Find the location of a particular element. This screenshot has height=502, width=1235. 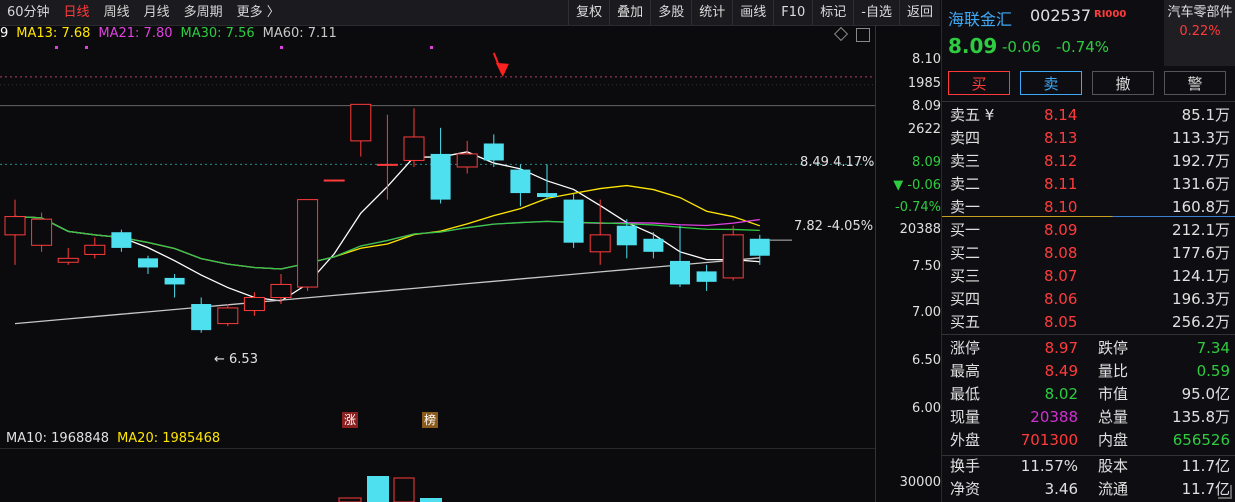

price-change: -0.06 is located at coordinates (1021, 47).